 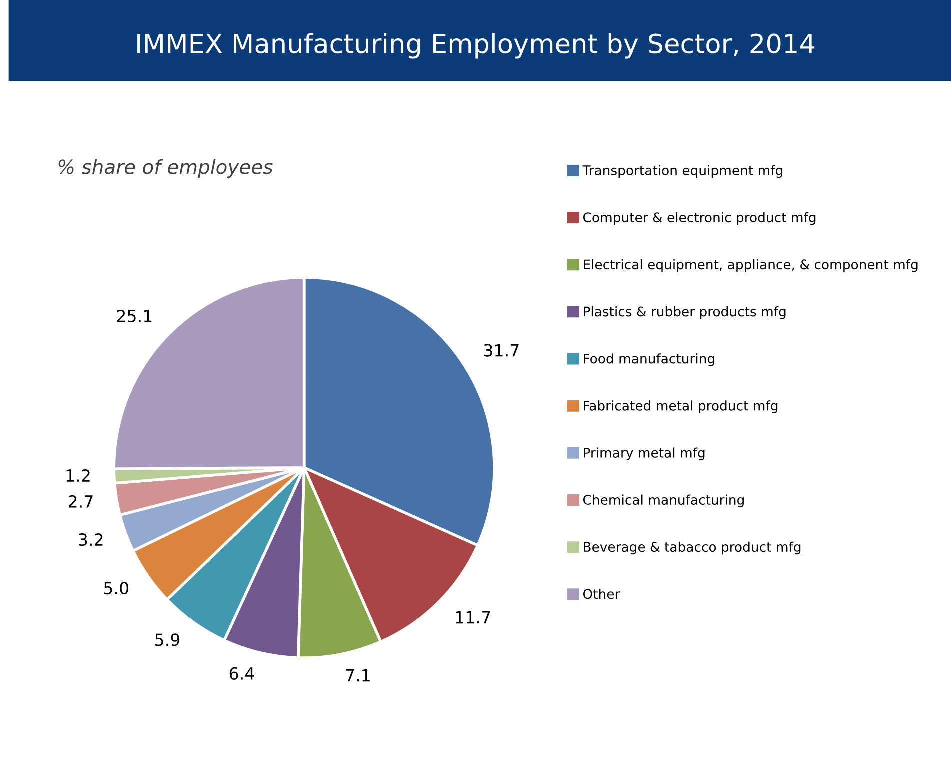 What do you see at coordinates (78, 475) in the screenshot?
I see `data-label: 1.2` at bounding box center [78, 475].